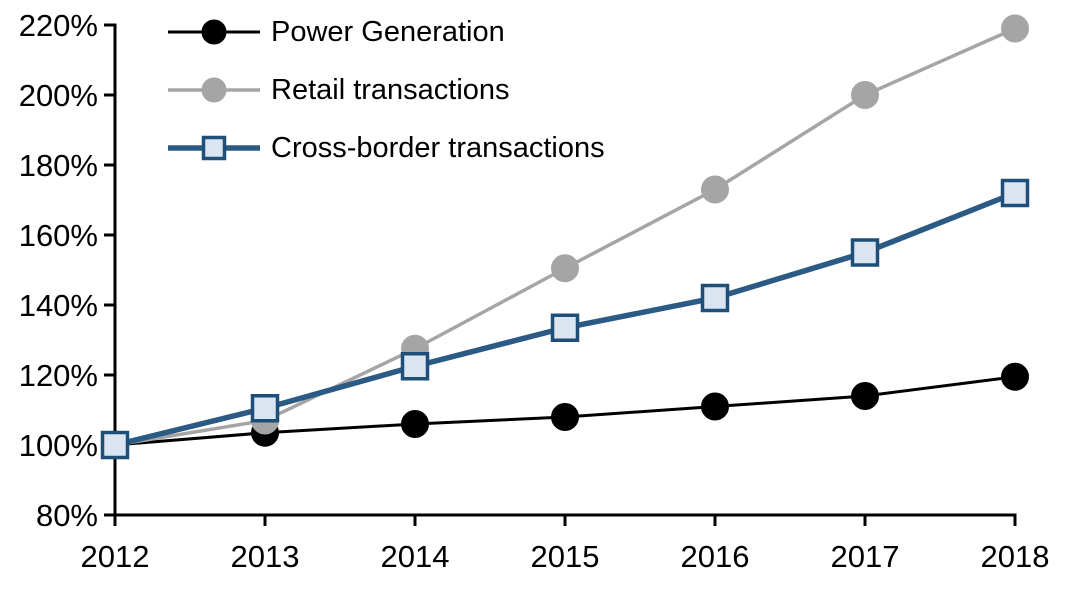 The width and height of the screenshot is (1076, 590). Describe the element at coordinates (58, 305) in the screenshot. I see `y-tick-label: 140%` at that location.